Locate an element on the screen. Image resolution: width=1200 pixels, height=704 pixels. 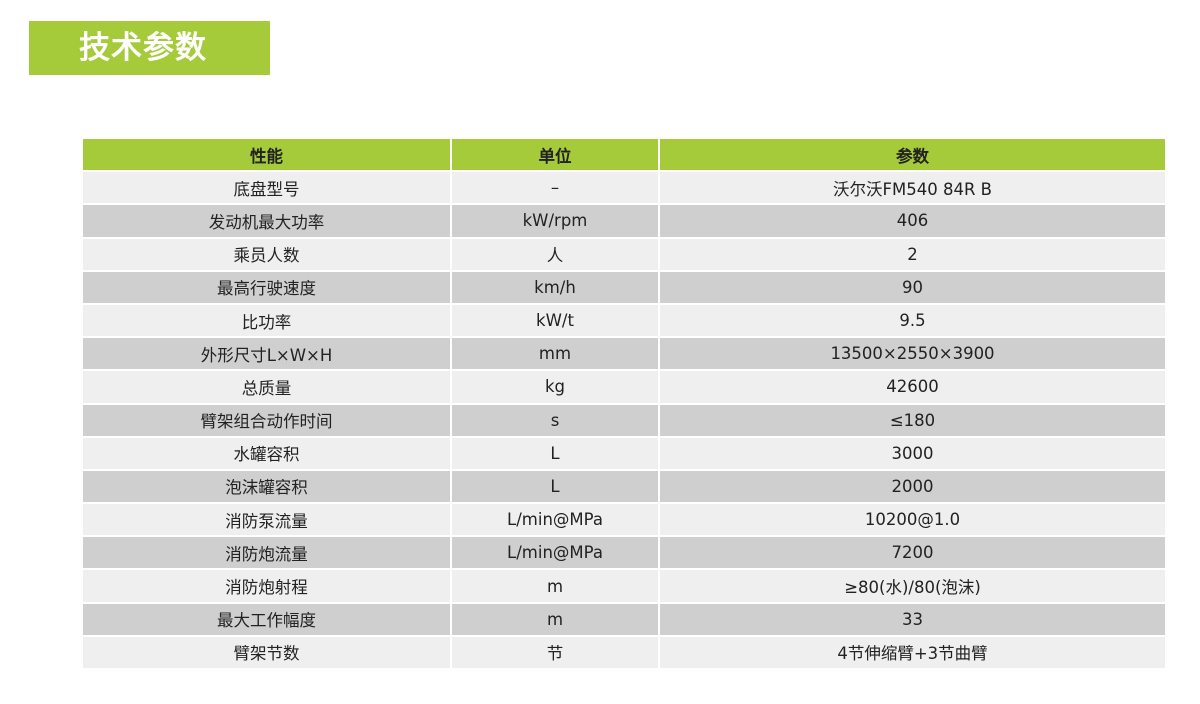
table-row: 臂架组合动作时间 s ≤180 is located at coordinates (624, 420).